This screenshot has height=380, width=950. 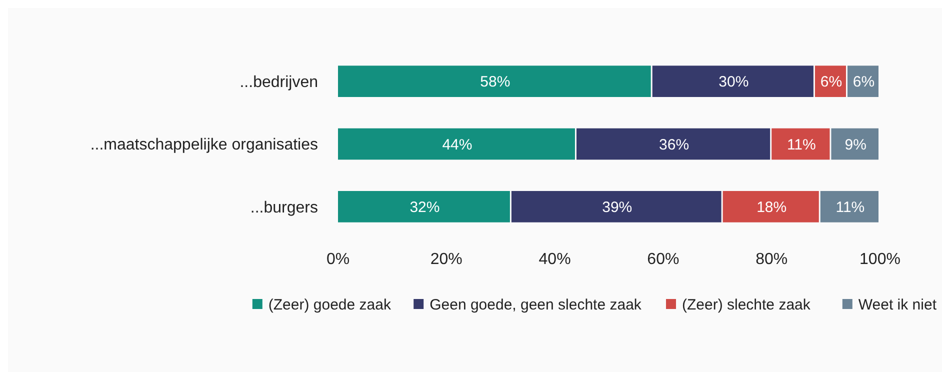 What do you see at coordinates (855, 145) in the screenshot?
I see `text: 9%` at bounding box center [855, 145].